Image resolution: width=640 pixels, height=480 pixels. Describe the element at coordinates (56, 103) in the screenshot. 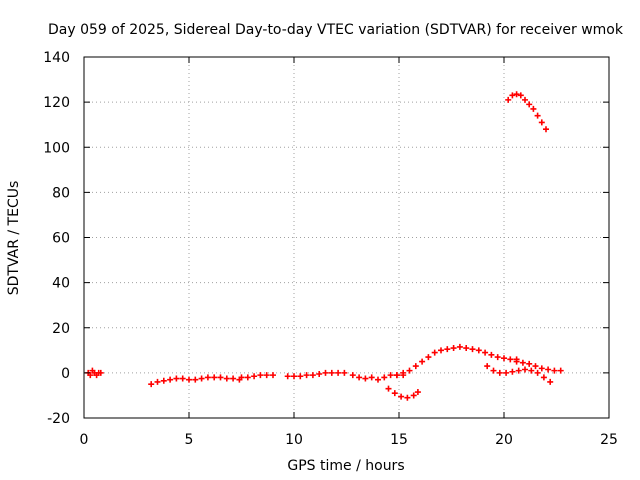

I see `y-tick-label: 120` at that location.